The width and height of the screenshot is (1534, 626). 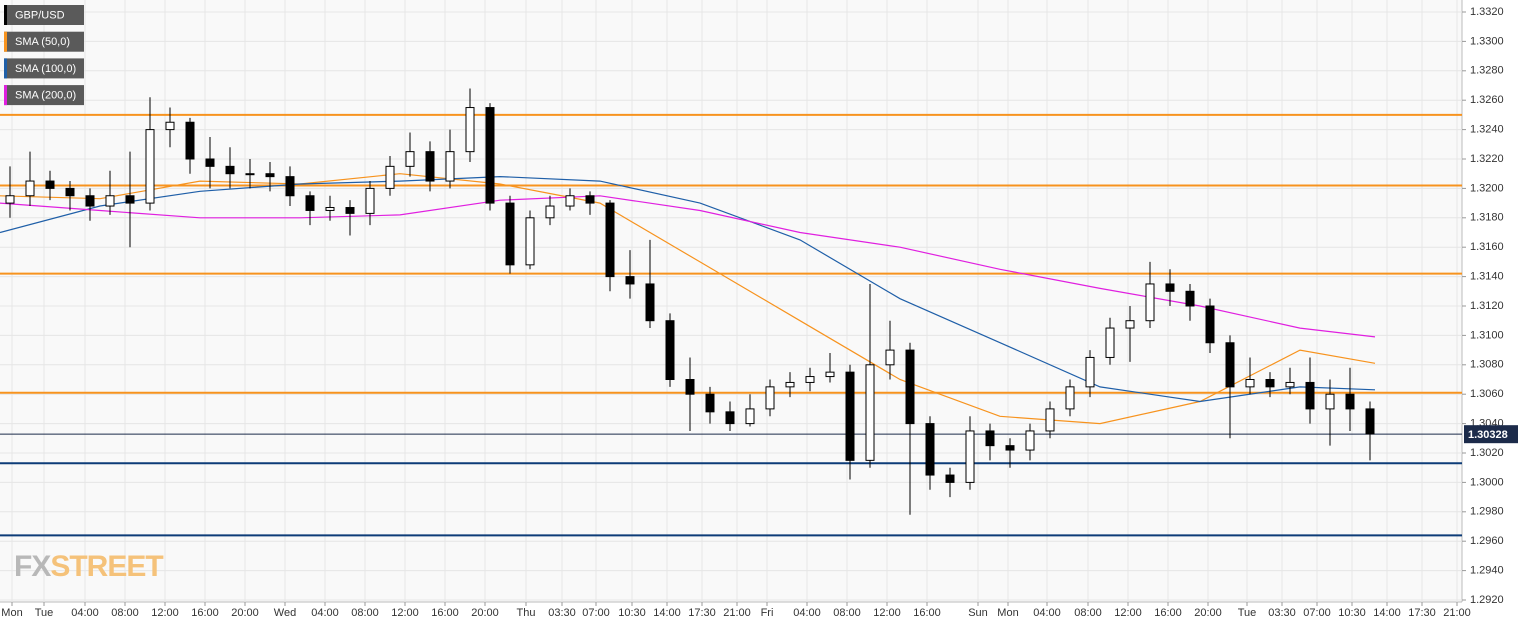 I want to click on y-tick-label: 1.2980, so click(x=1487, y=512).